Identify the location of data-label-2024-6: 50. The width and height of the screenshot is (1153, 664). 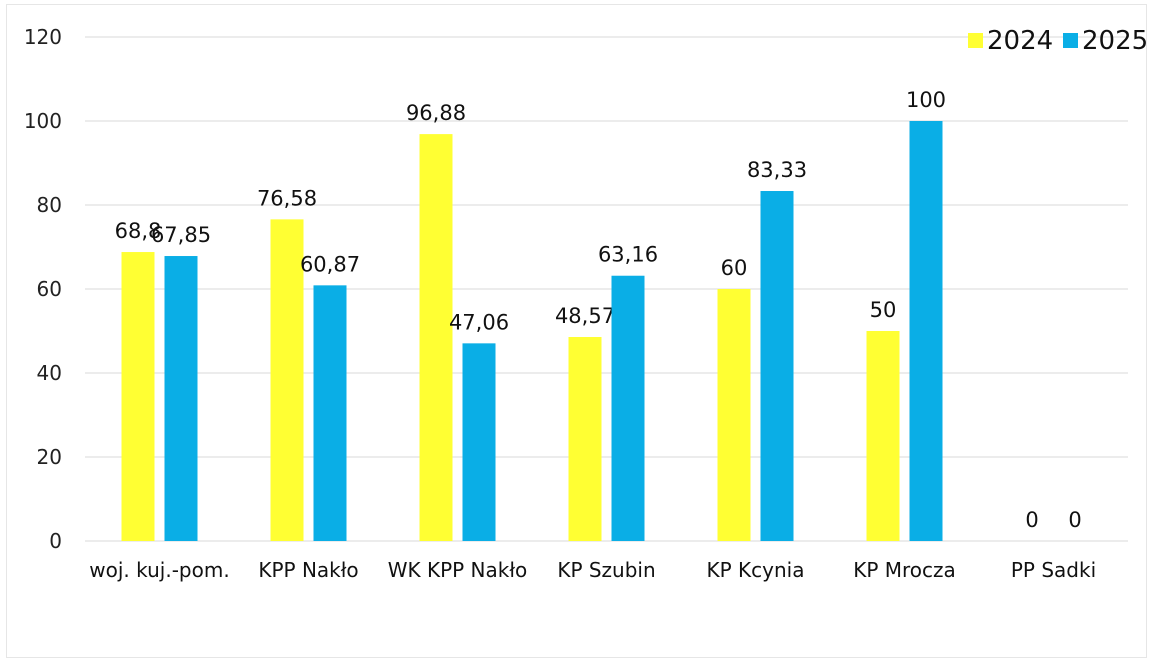
(883, 310).